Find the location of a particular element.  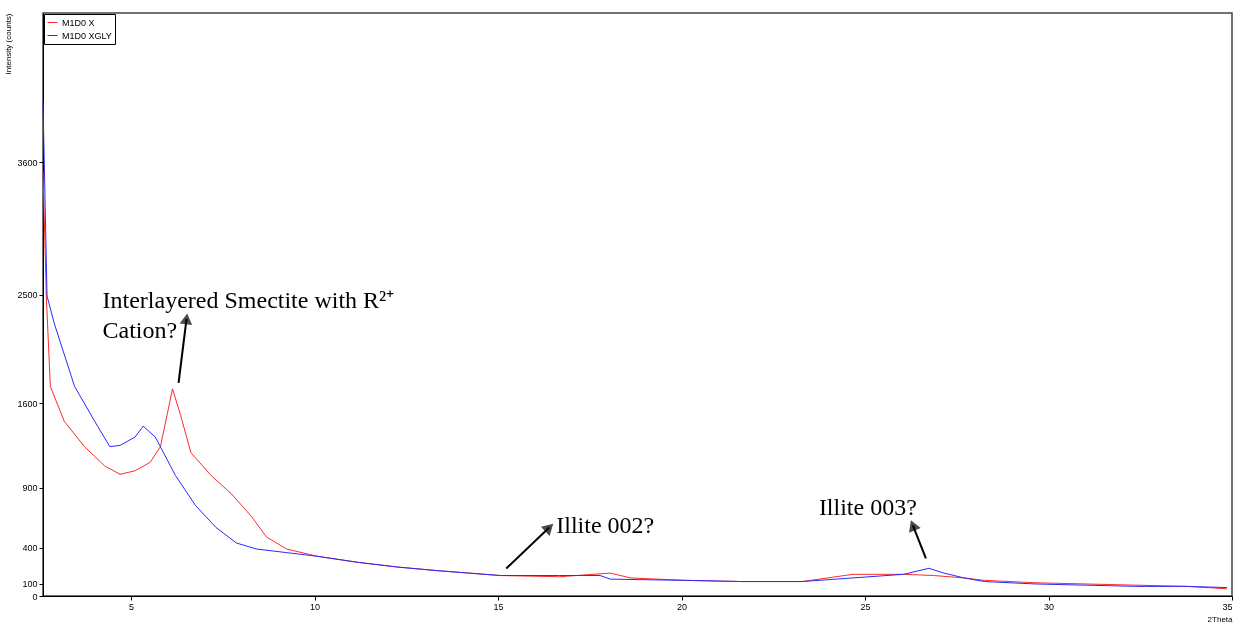

x-tick-label: 10 is located at coordinates (315, 606).